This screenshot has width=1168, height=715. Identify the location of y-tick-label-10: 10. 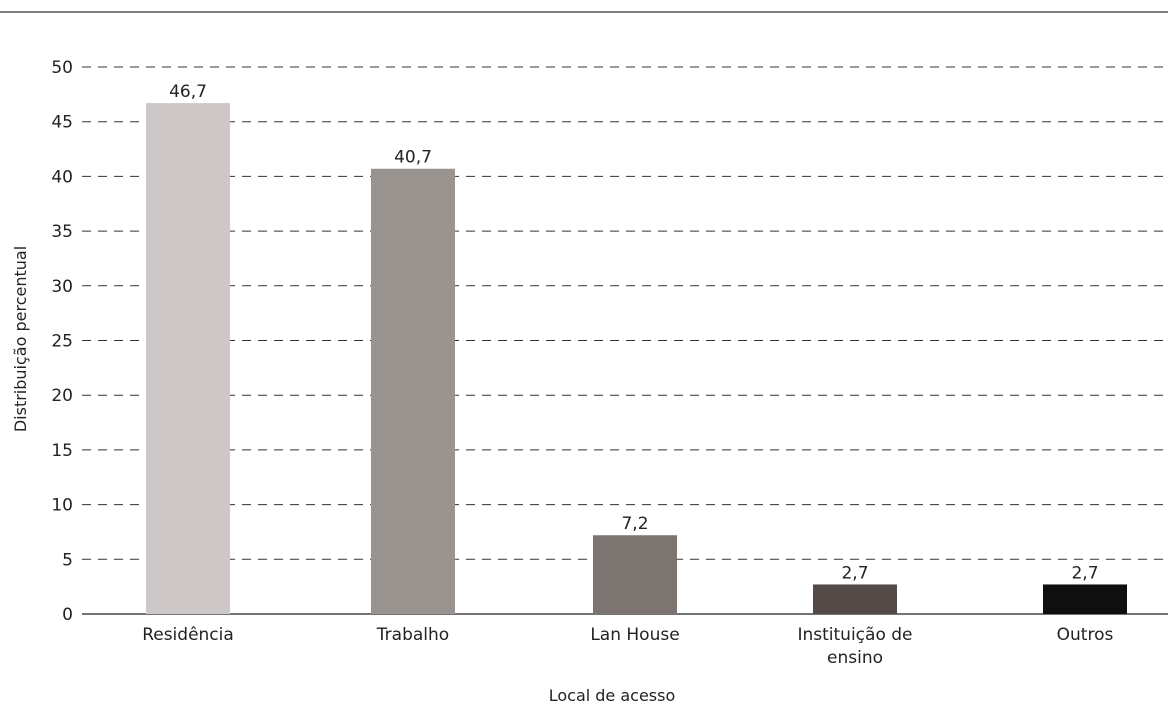
(62, 506).